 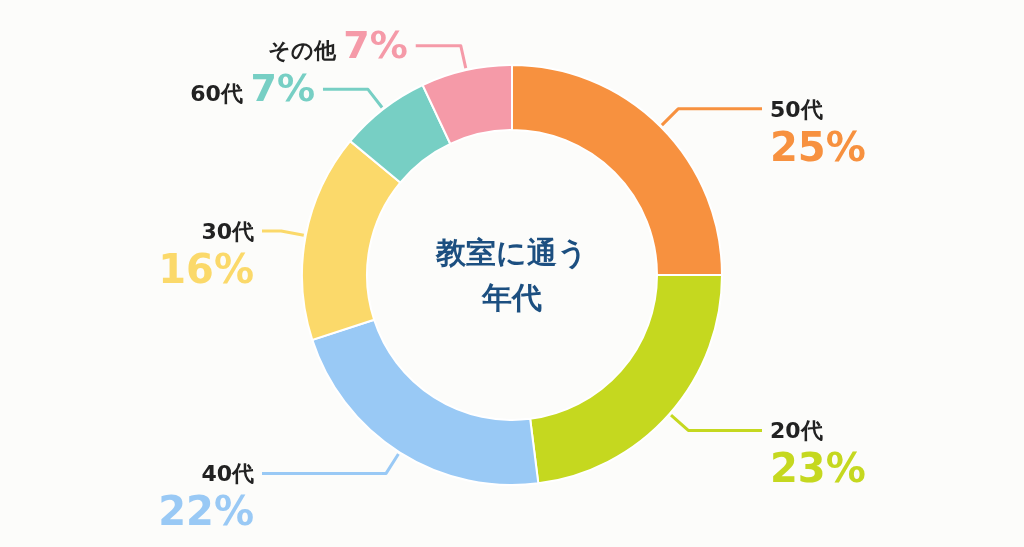 What do you see at coordinates (206, 268) in the screenshot?
I see `data-label: 16%` at bounding box center [206, 268].